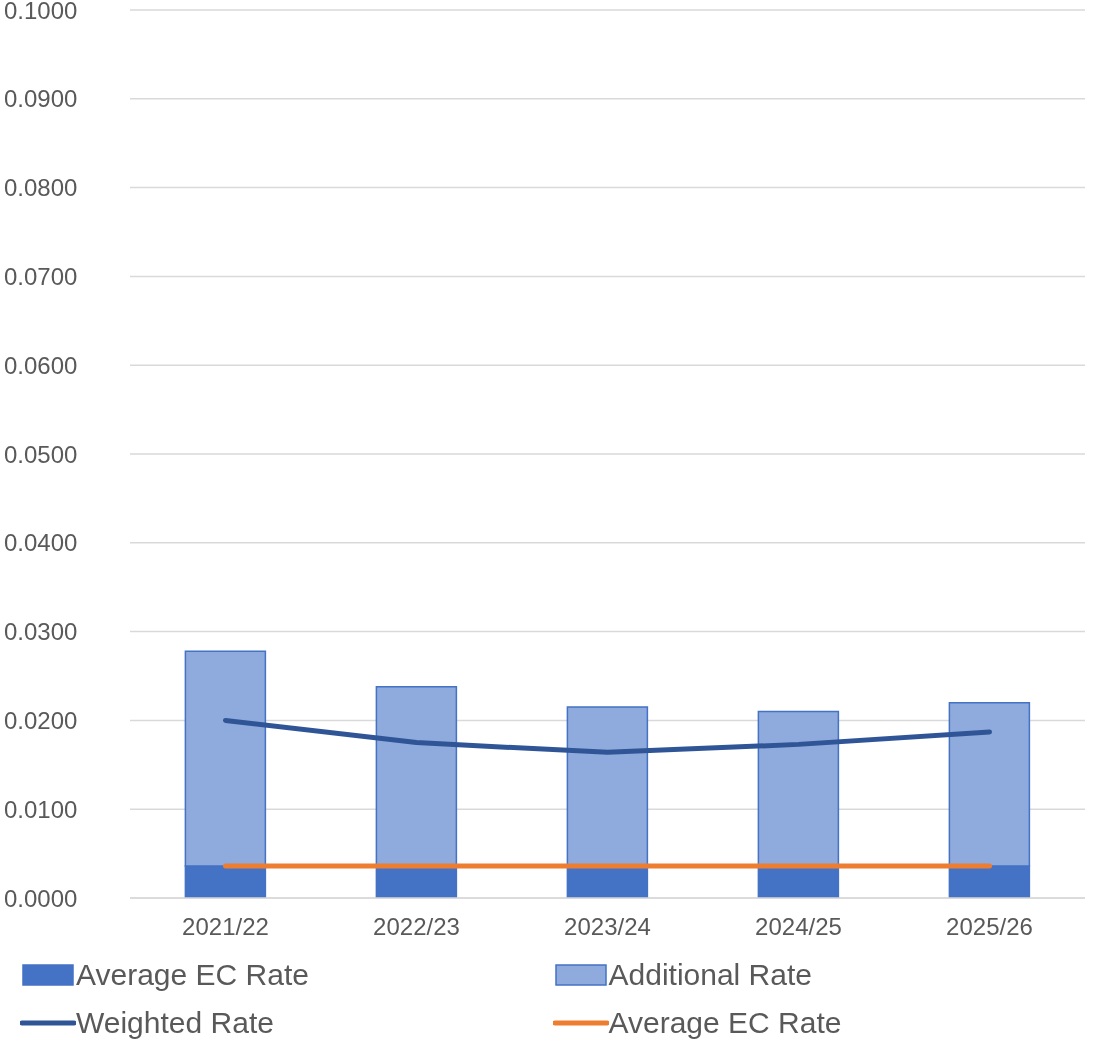 This screenshot has width=1099, height=1054. Describe the element at coordinates (798, 927) in the screenshot. I see `x-tick-label: 2024/25` at that location.